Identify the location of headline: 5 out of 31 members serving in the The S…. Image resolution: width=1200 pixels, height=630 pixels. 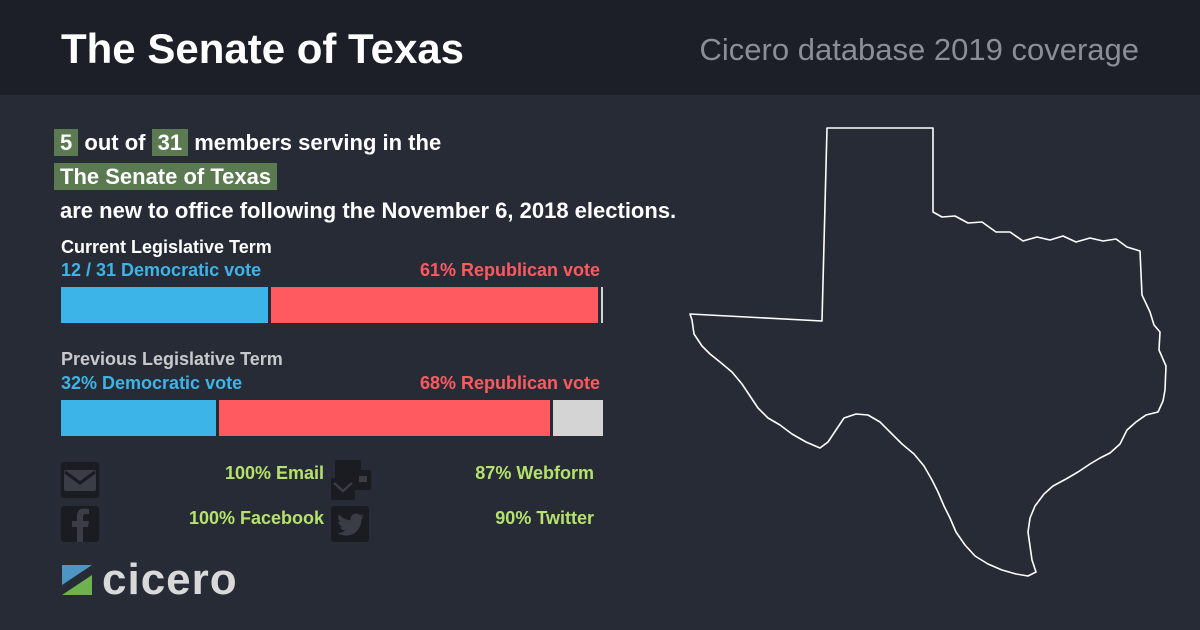
(365, 177).